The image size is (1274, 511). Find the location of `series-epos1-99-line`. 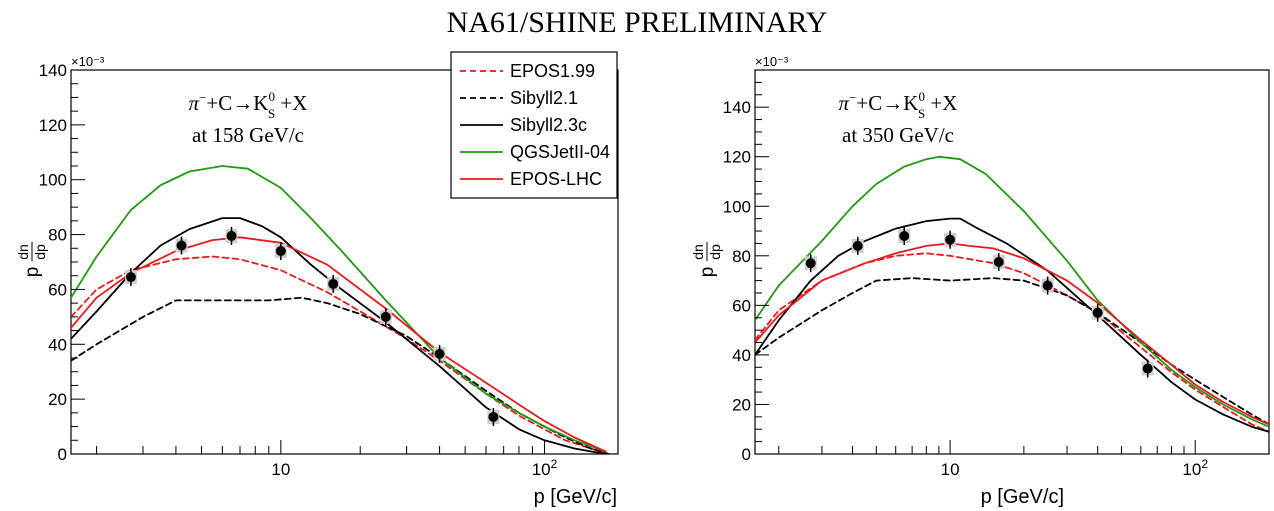

series-epos1-99-line is located at coordinates (1012, 342).